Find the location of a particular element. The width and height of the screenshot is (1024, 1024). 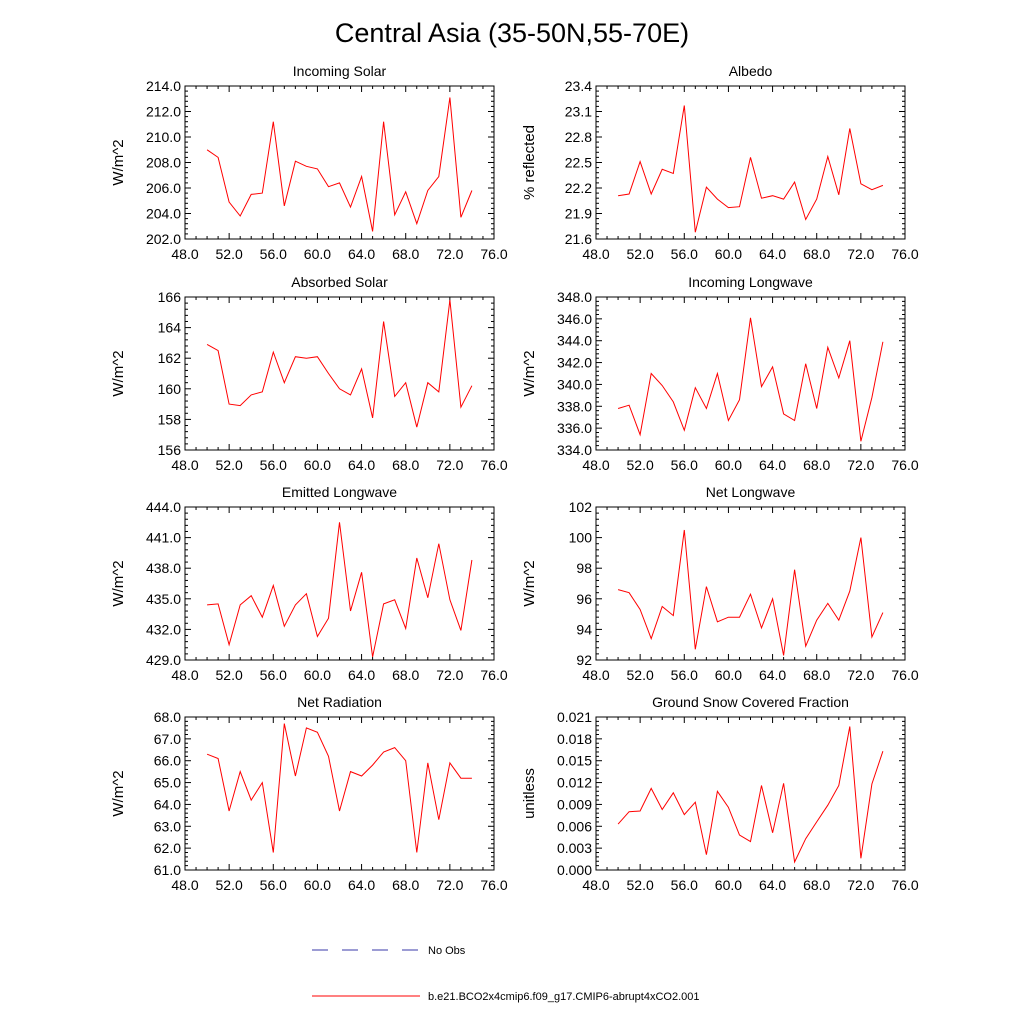

y-tick-label: 160 is located at coordinates (170, 389).